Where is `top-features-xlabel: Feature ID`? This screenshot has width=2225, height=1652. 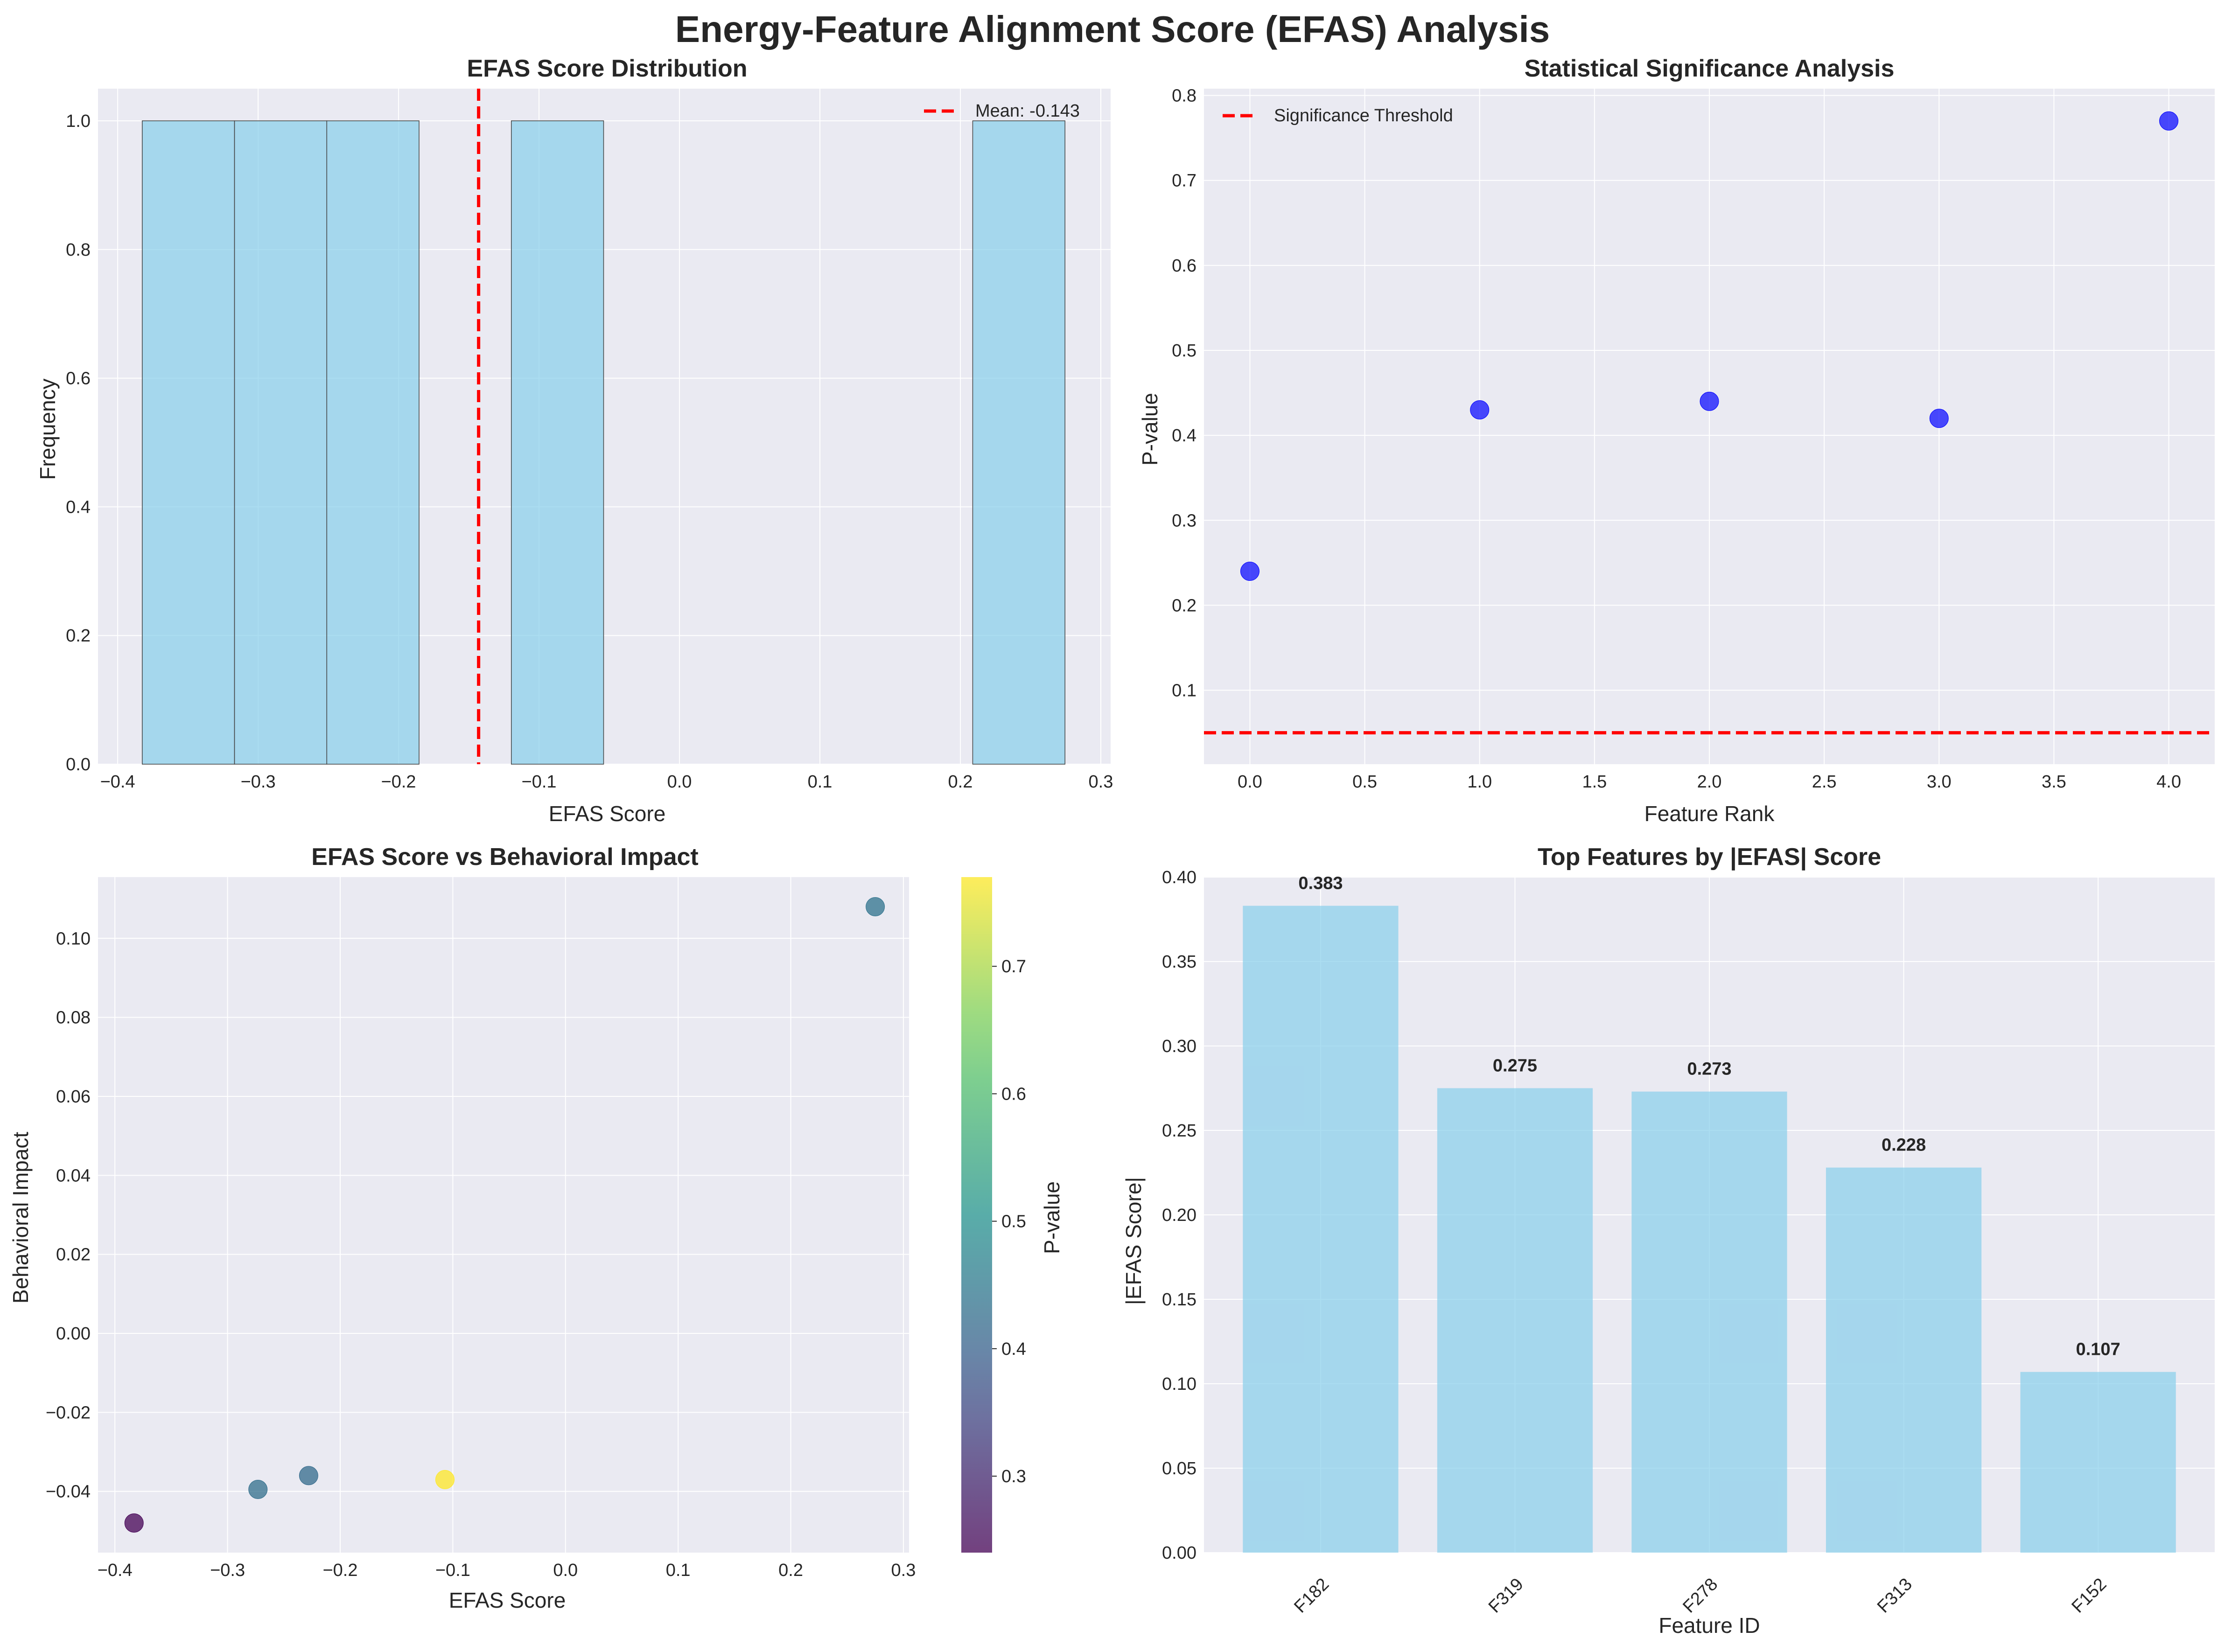 top-features-xlabel: Feature ID is located at coordinates (1709, 1626).